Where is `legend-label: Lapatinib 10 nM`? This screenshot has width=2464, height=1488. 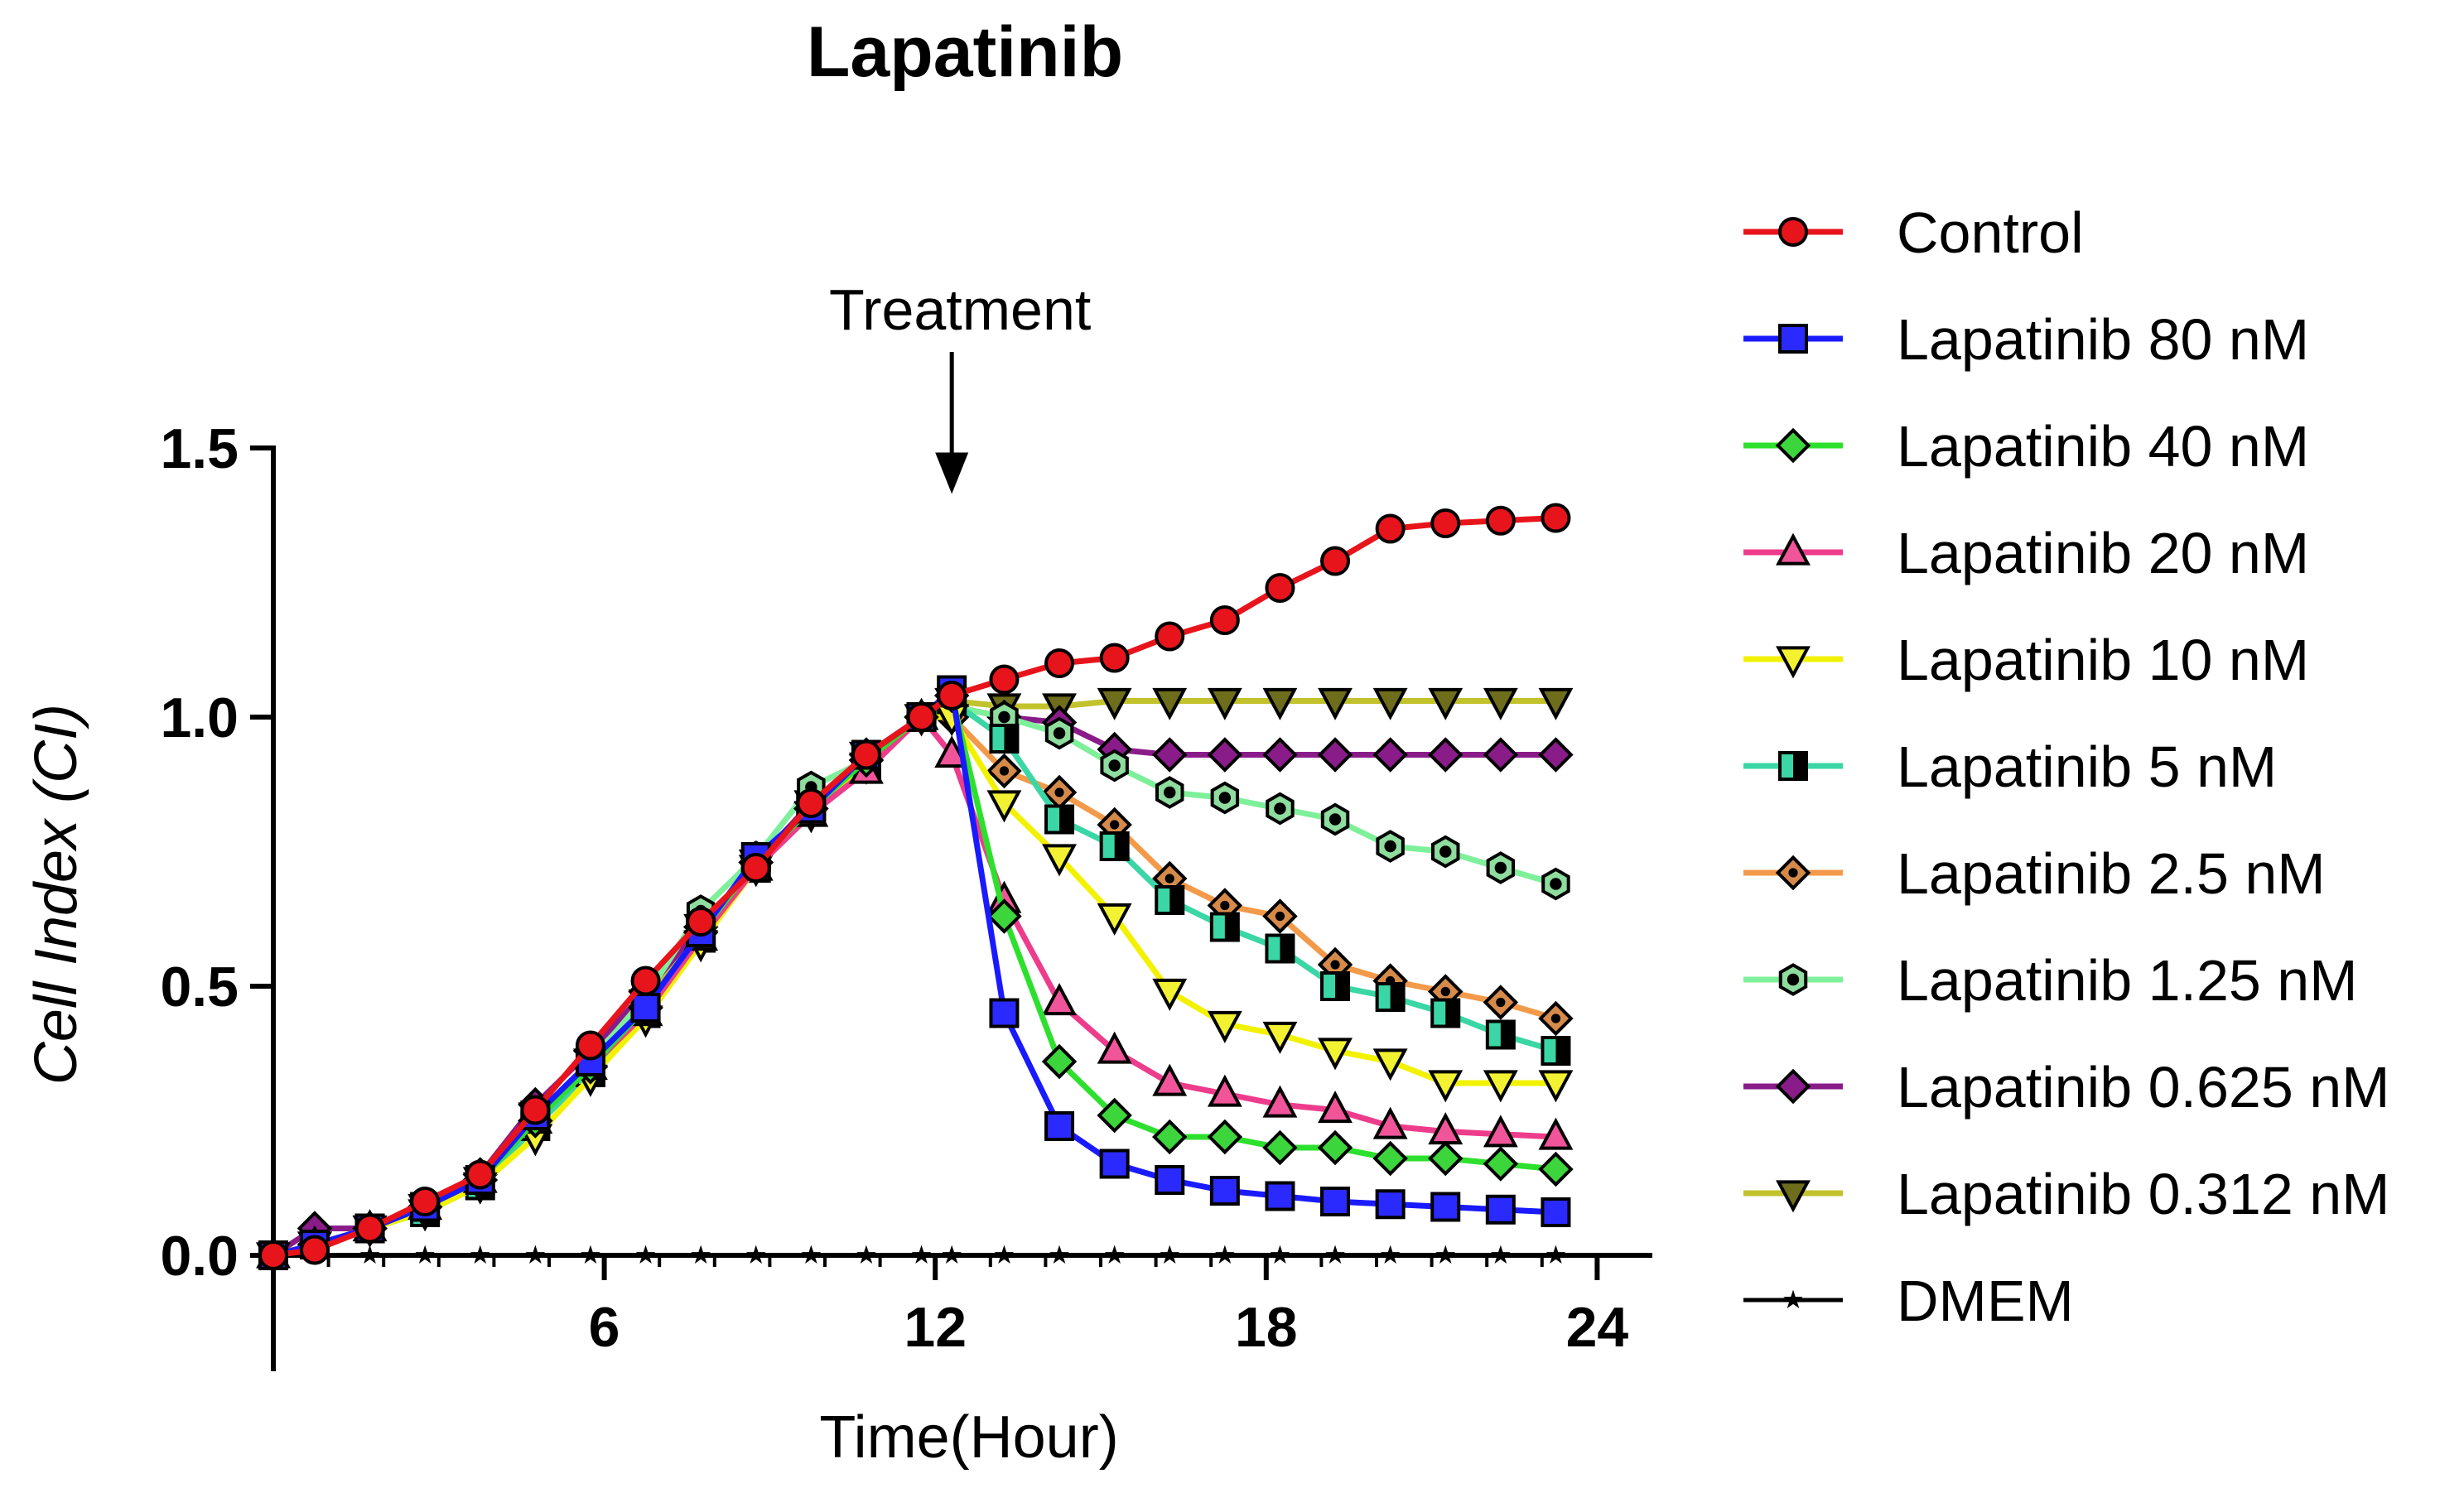 legend-label: Lapatinib 10 nM is located at coordinates (2103, 660).